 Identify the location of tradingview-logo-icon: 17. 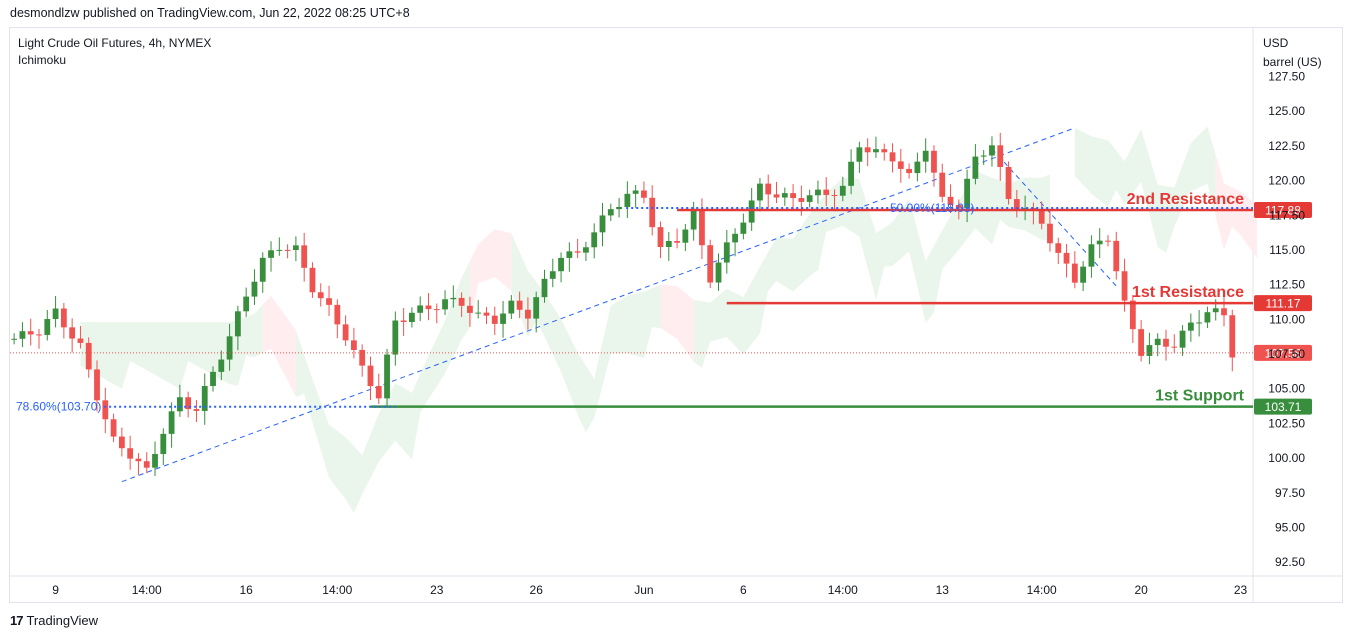
(17, 620).